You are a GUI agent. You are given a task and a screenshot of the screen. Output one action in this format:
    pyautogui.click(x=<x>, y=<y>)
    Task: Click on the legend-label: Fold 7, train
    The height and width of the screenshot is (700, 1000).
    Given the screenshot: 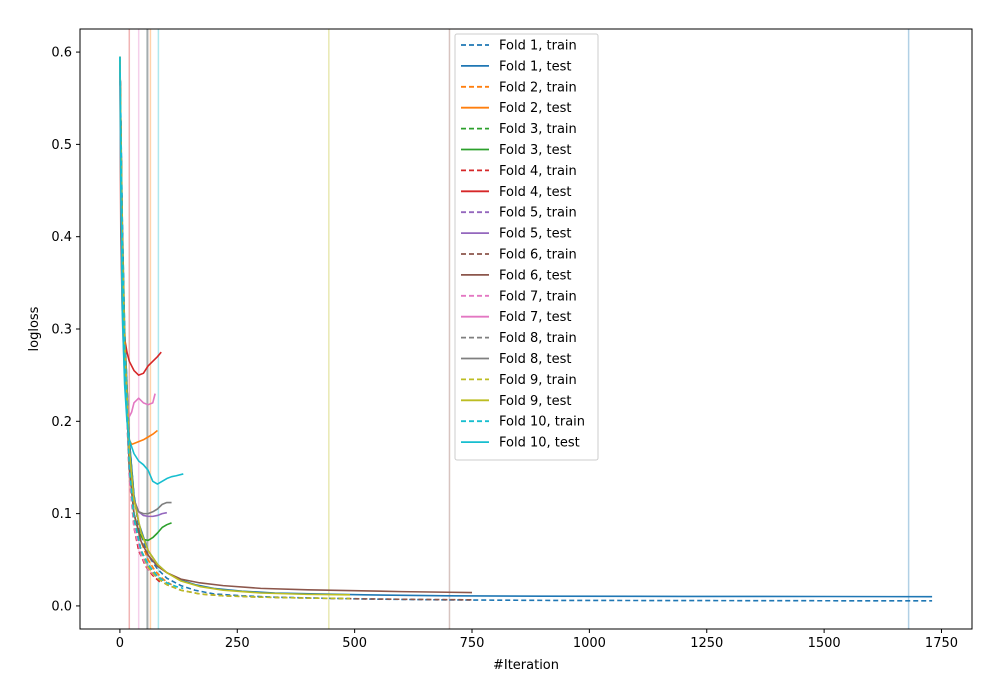 What is the action you would take?
    pyautogui.click(x=538, y=296)
    